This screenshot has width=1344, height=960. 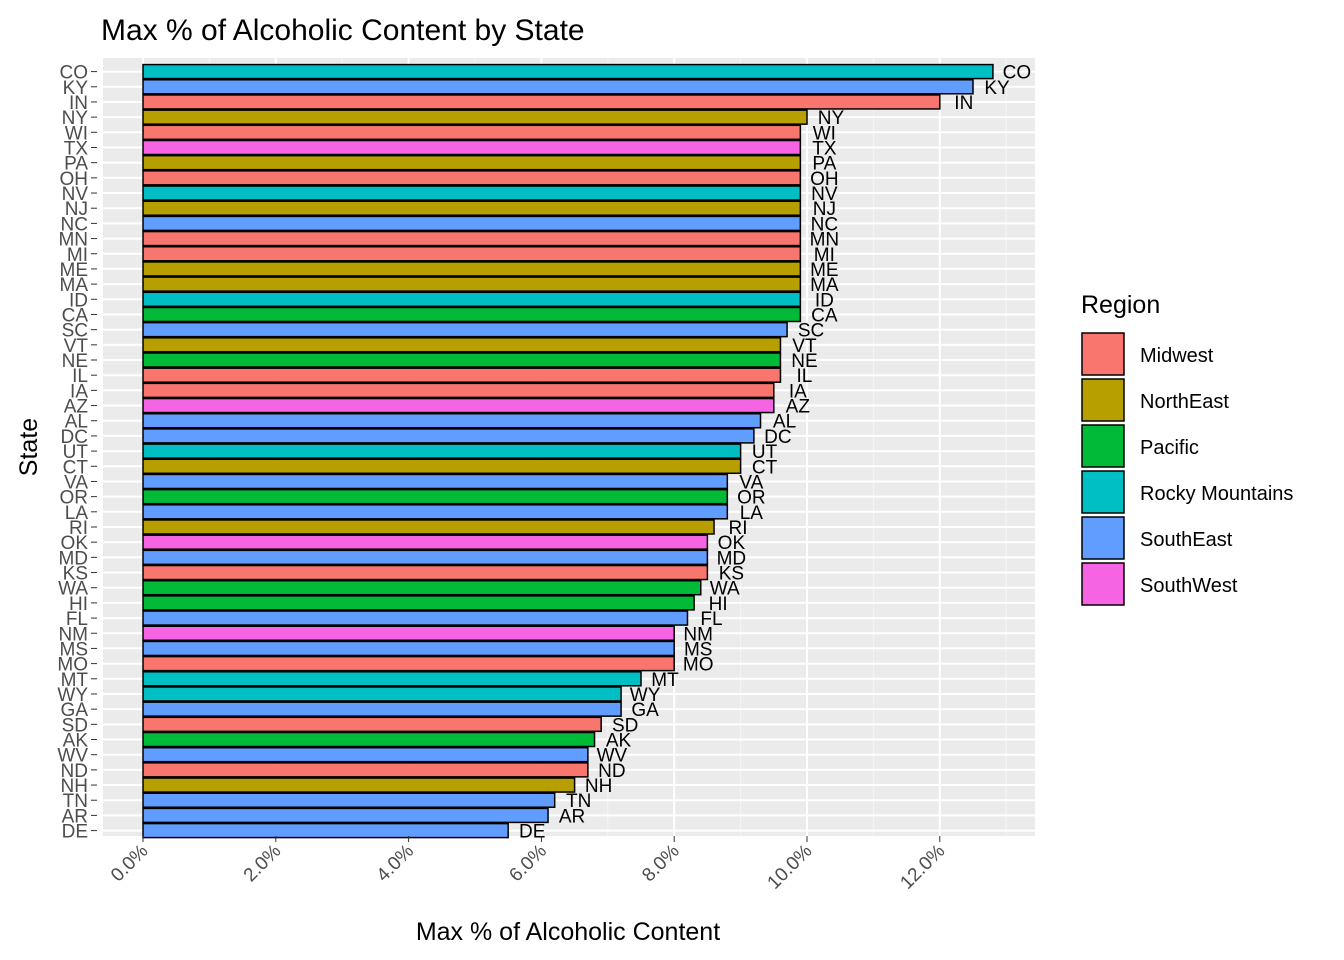 I want to click on y-tick-label-il: IL, so click(x=80, y=376).